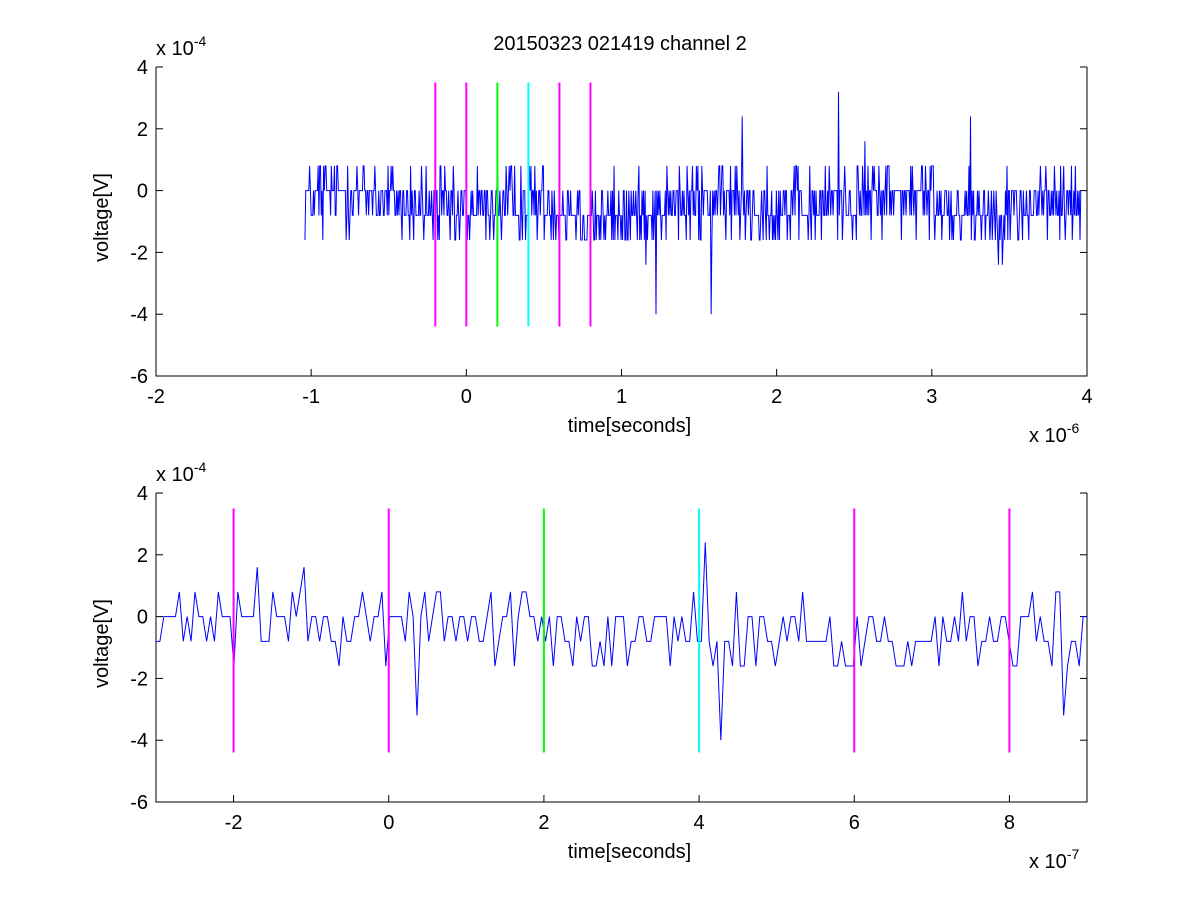 This screenshot has width=1200, height=900. I want to click on x-exponent-label: x 10-7, so click(1054, 859).